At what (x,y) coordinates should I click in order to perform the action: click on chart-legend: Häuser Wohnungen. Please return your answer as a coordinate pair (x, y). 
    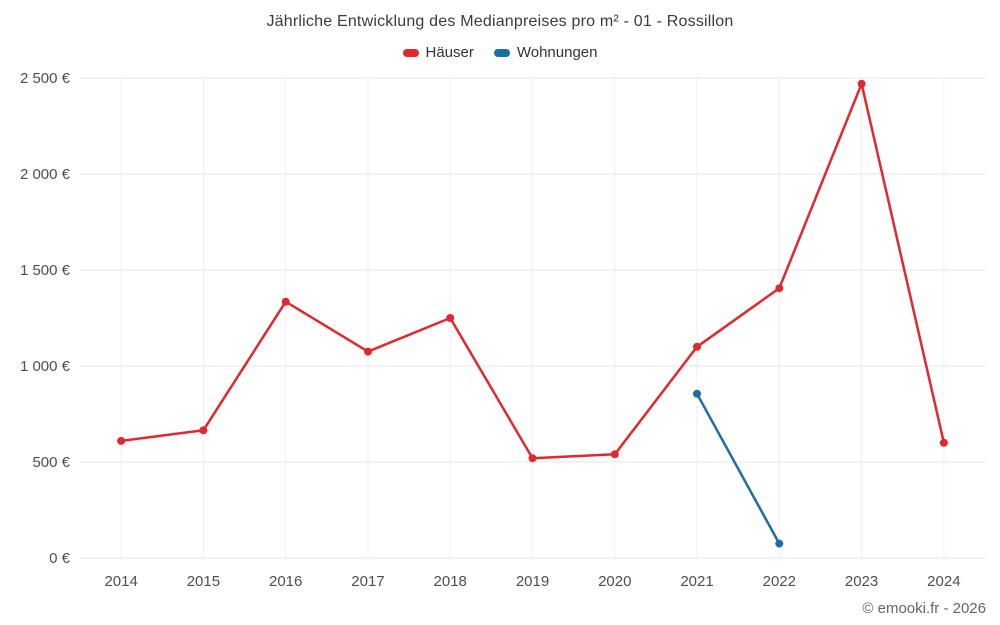
    Looking at the image, I should click on (500, 52).